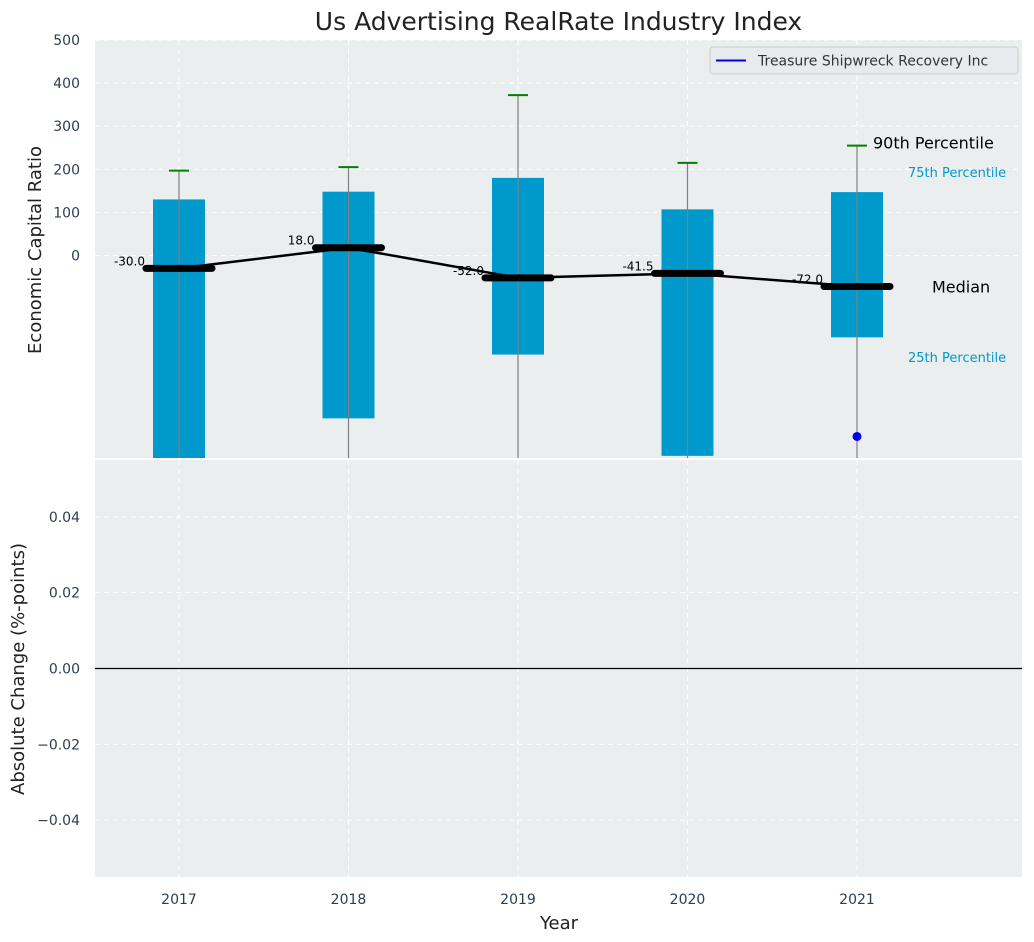 Image resolution: width=1034 pixels, height=942 pixels. What do you see at coordinates (66, 170) in the screenshot?
I see `top-y-tick-label: 200` at bounding box center [66, 170].